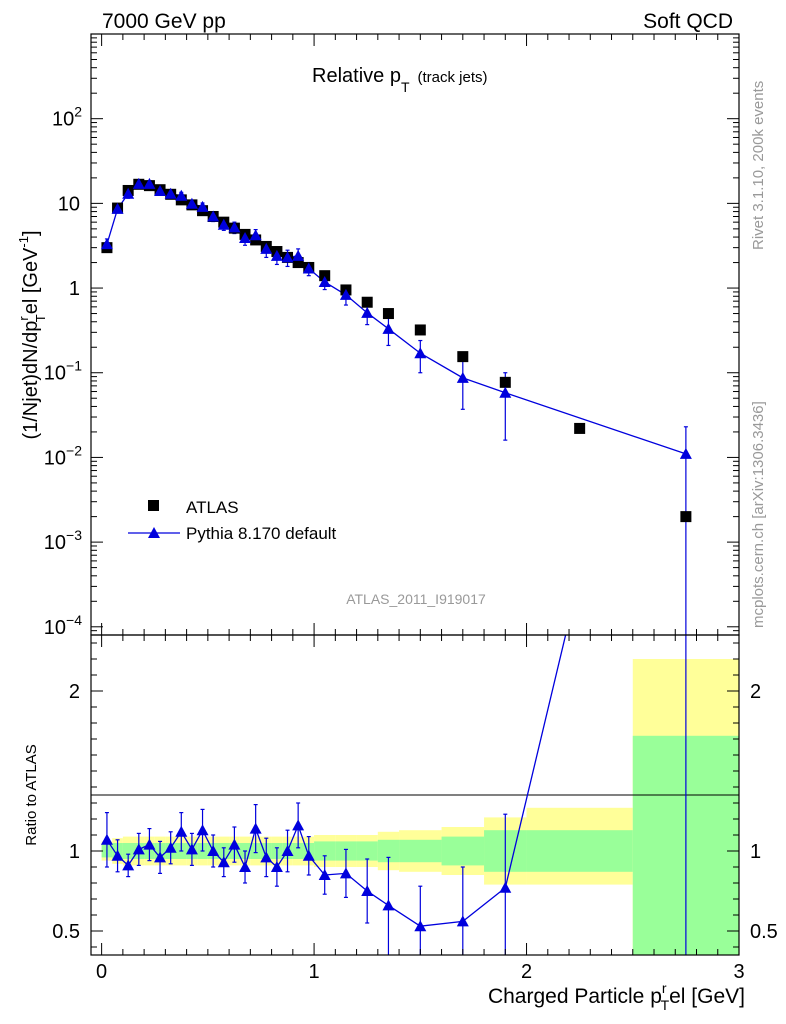  Describe the element at coordinates (453, 77) in the screenshot. I see `main-title-note: (track jets)` at that location.